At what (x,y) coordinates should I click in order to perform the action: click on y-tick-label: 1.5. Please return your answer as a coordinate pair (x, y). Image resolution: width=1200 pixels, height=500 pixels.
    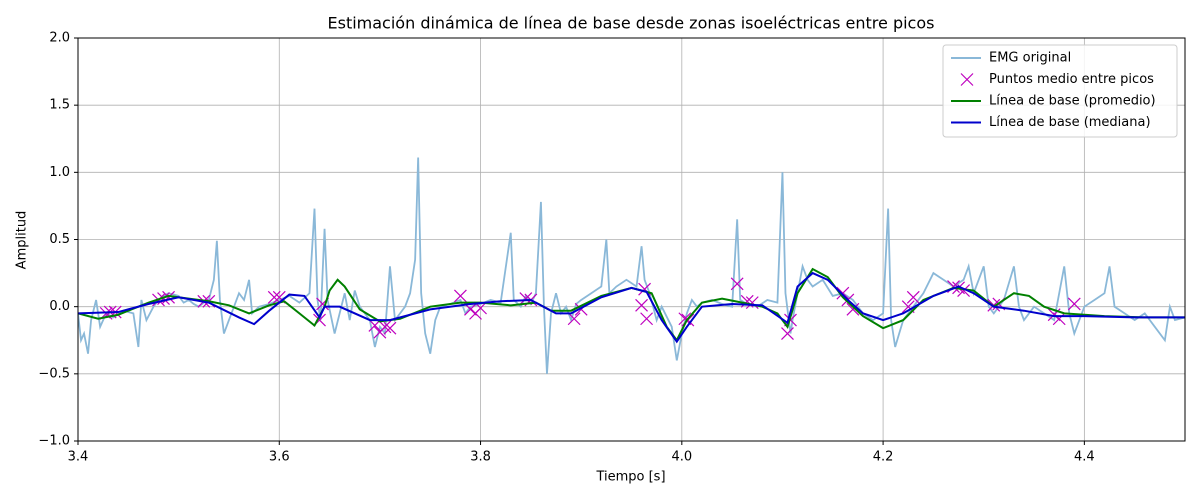
    Looking at the image, I should click on (59, 105).